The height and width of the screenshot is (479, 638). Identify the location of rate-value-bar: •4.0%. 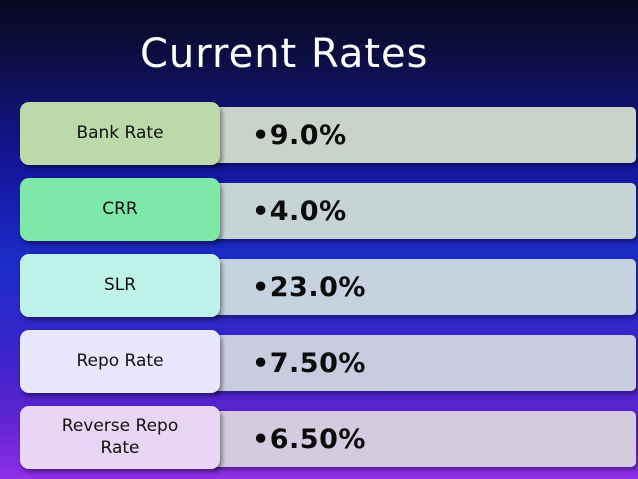
(423, 211).